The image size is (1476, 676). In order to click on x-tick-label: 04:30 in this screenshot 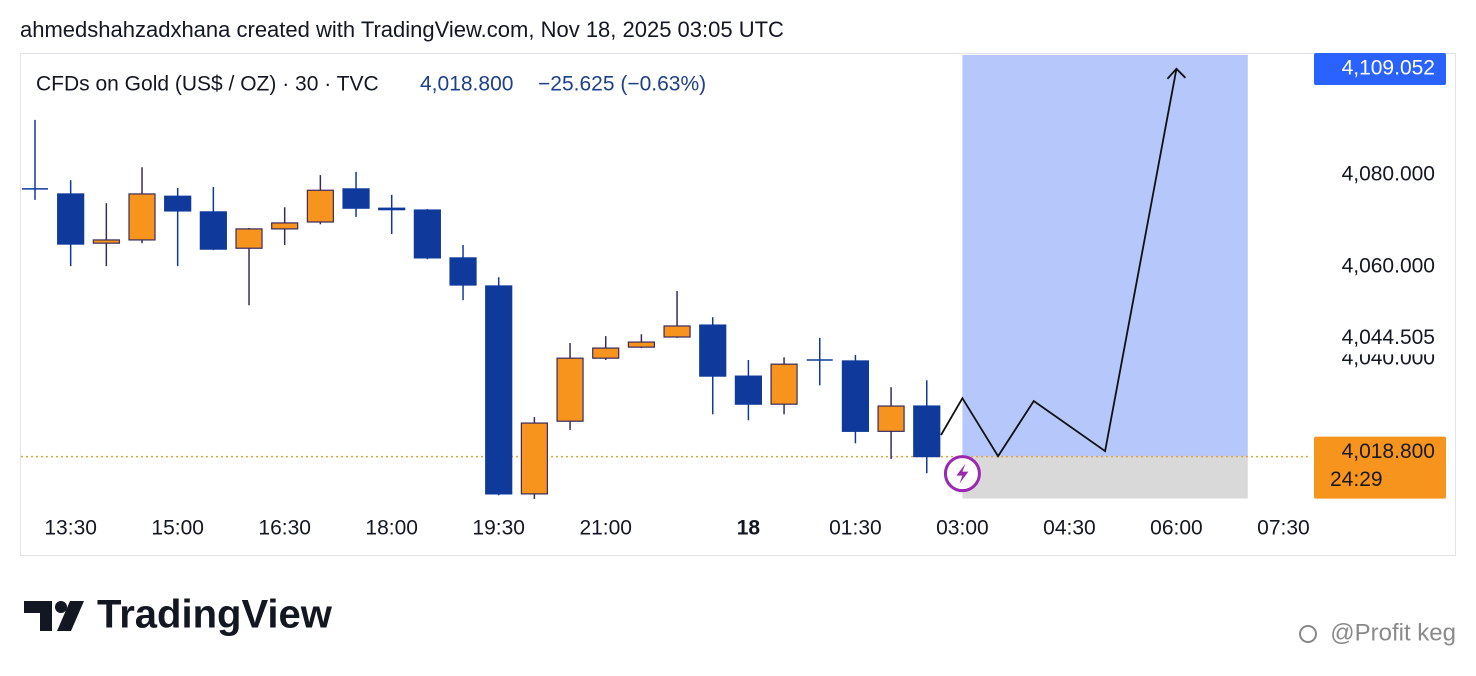, I will do `click(1069, 528)`.